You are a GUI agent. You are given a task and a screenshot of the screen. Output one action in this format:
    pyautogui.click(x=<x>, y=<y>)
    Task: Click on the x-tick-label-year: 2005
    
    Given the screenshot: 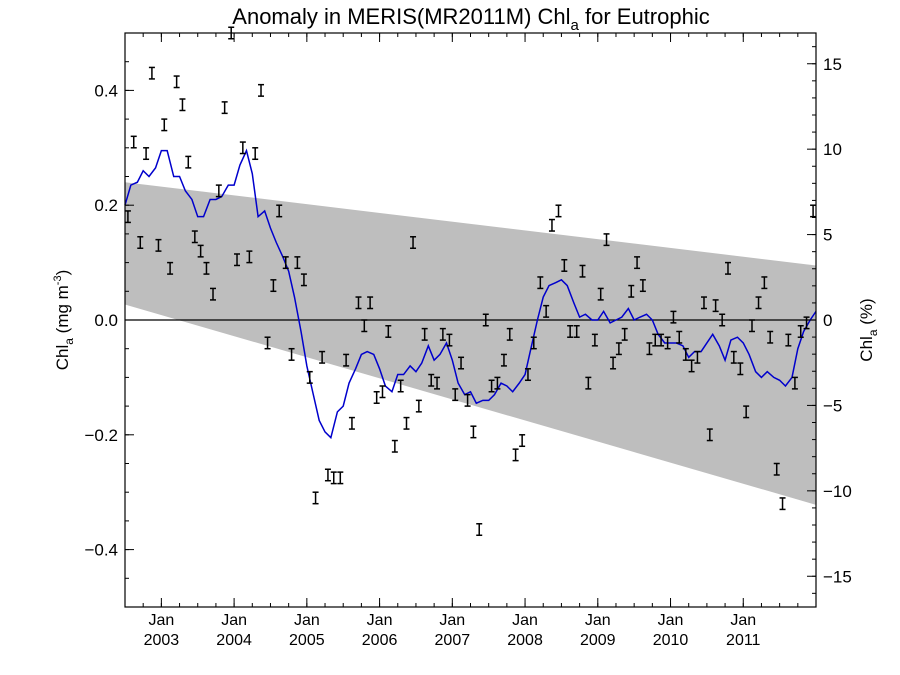 What is the action you would take?
    pyautogui.click(x=307, y=640)
    